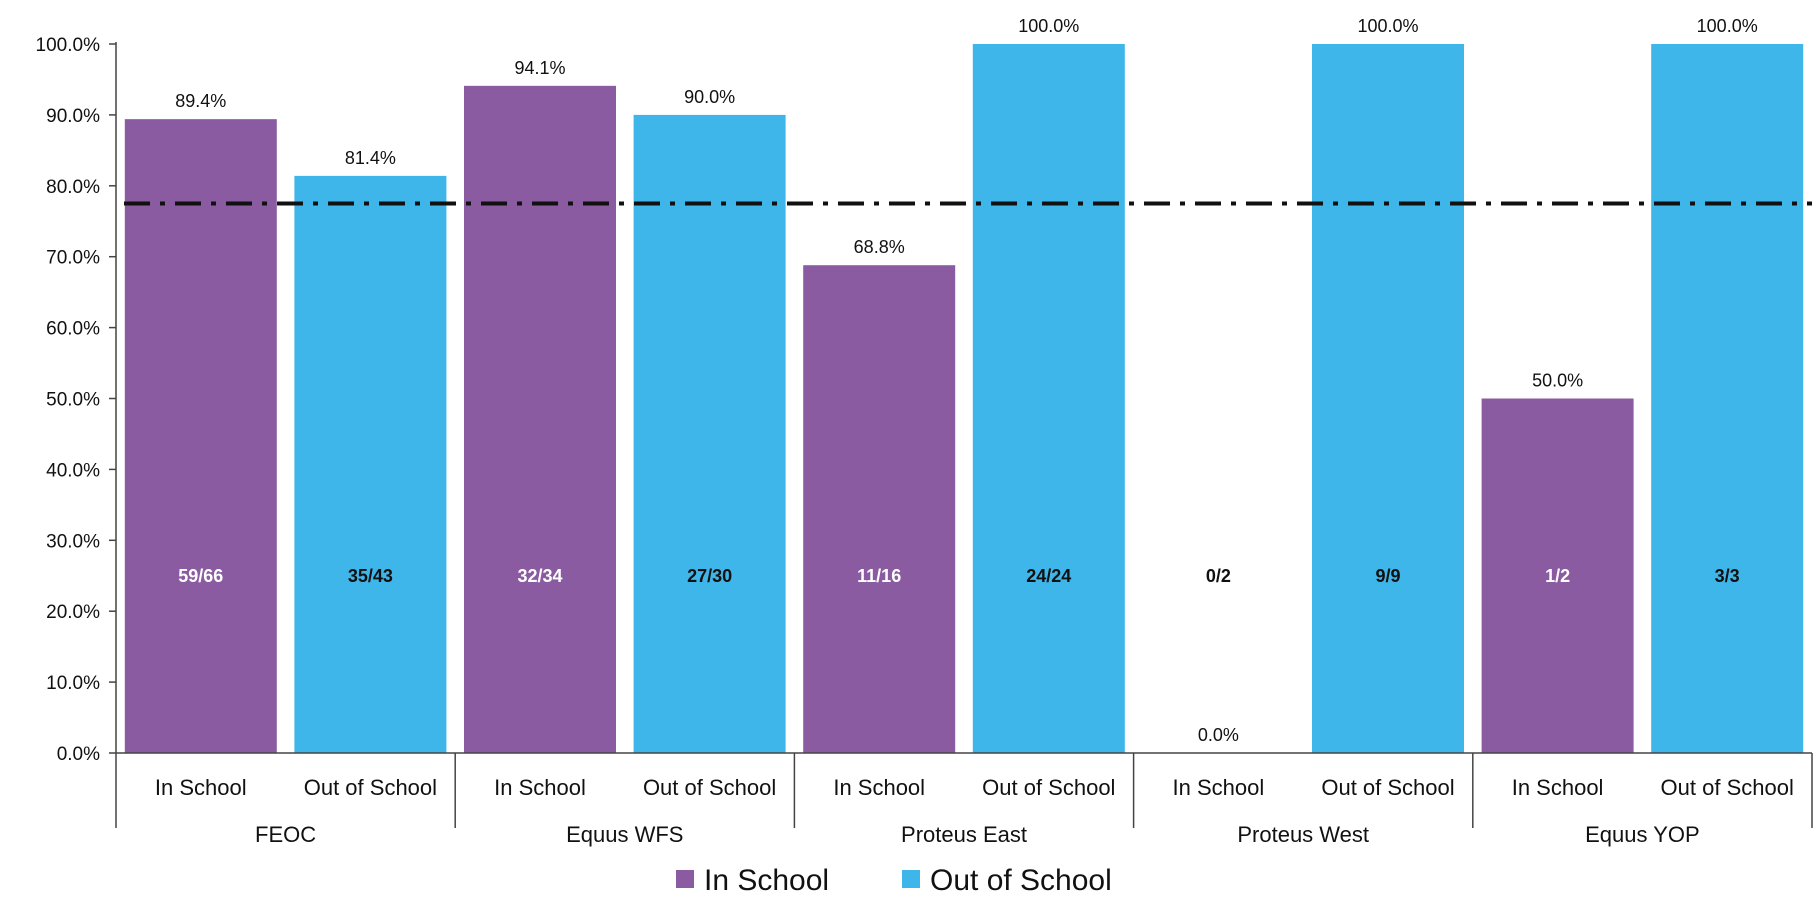  Describe the element at coordinates (1218, 576) in the screenshot. I see `bar-fraction-label: 0/2` at that location.